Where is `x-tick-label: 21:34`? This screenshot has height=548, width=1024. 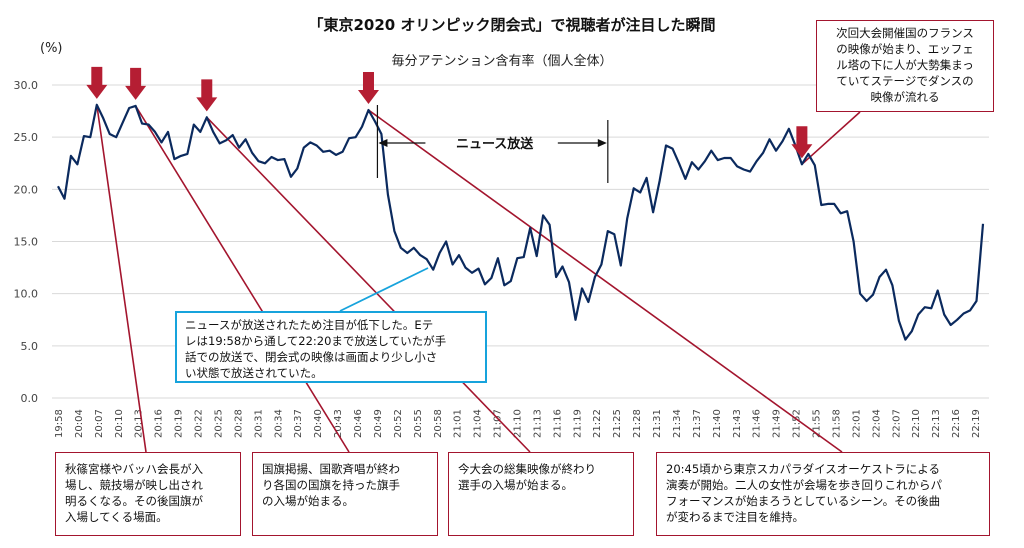
x-tick-label: 21:34 is located at coordinates (677, 423).